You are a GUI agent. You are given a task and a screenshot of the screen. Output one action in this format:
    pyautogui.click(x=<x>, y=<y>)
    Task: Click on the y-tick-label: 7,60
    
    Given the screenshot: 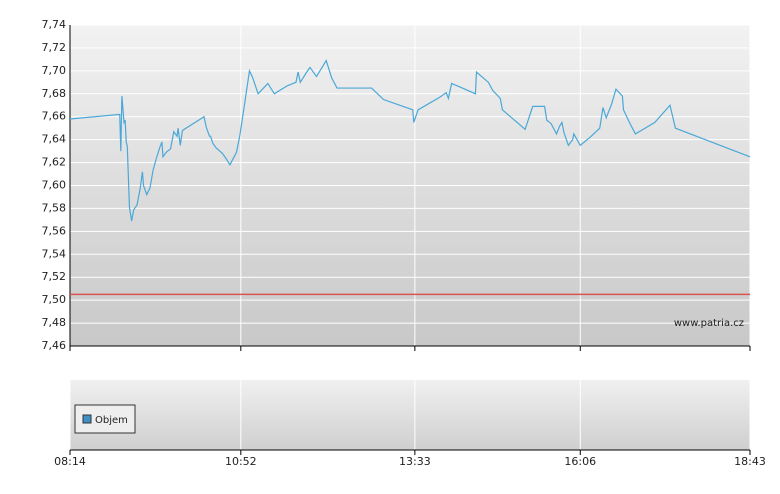 What is the action you would take?
    pyautogui.click(x=54, y=185)
    